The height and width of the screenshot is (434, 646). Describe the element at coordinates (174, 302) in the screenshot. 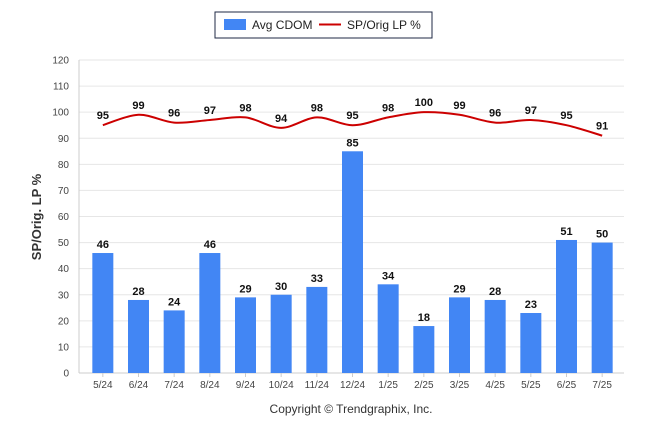

I see `bar-data-label: 24` at that location.